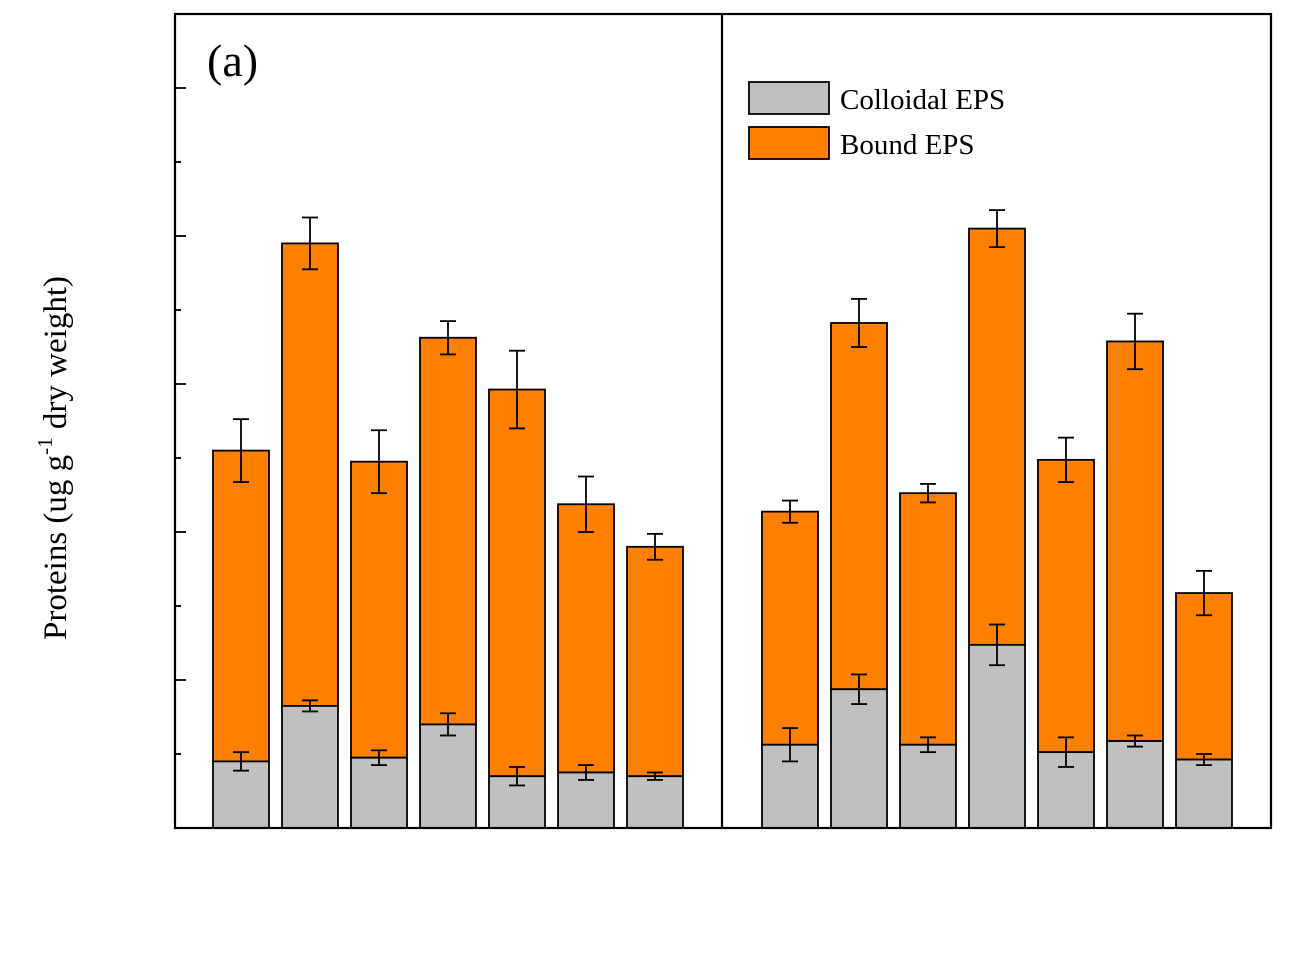 The image size is (1292, 959). What do you see at coordinates (56, 547) in the screenshot?
I see `y-axis-title-main: Proteins (ug g` at bounding box center [56, 547].